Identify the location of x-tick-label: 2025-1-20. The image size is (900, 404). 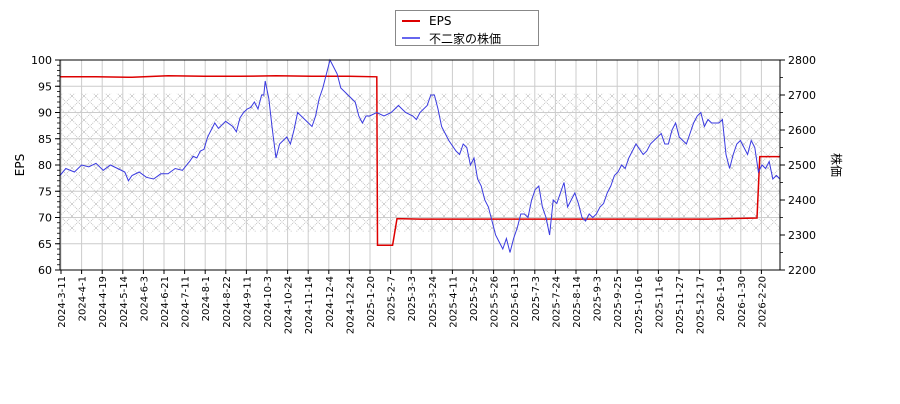
(371, 302).